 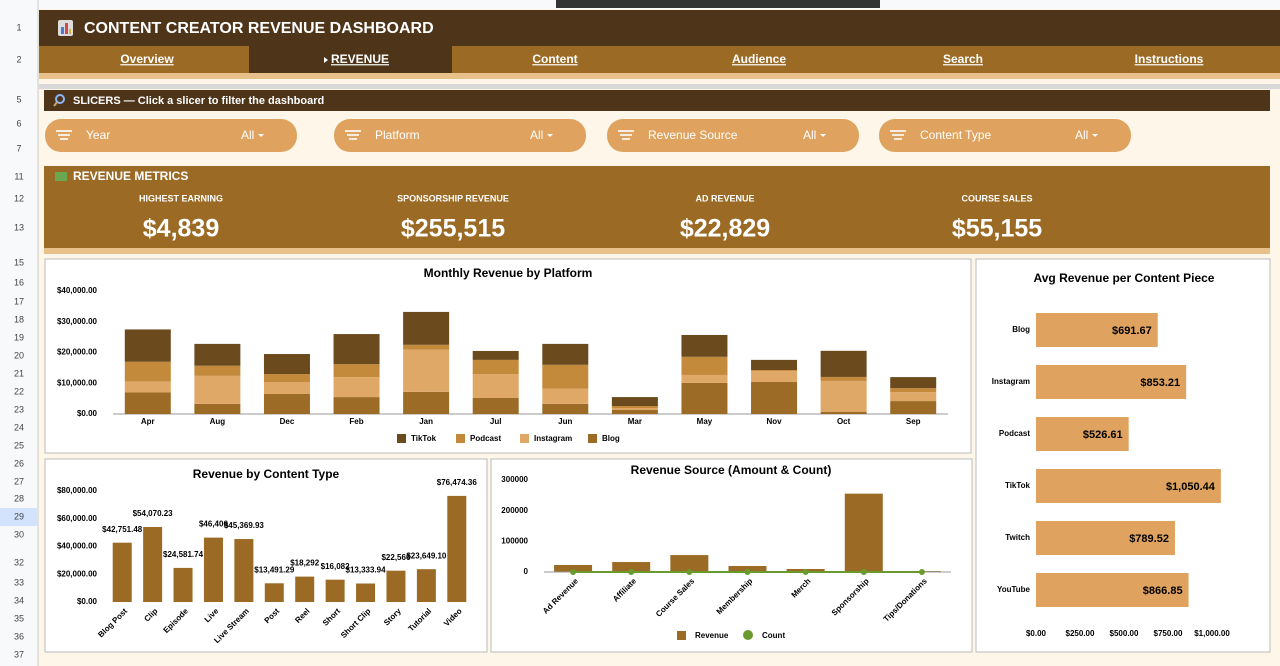 I want to click on nav-tab: REVENUE, so click(x=360, y=59).